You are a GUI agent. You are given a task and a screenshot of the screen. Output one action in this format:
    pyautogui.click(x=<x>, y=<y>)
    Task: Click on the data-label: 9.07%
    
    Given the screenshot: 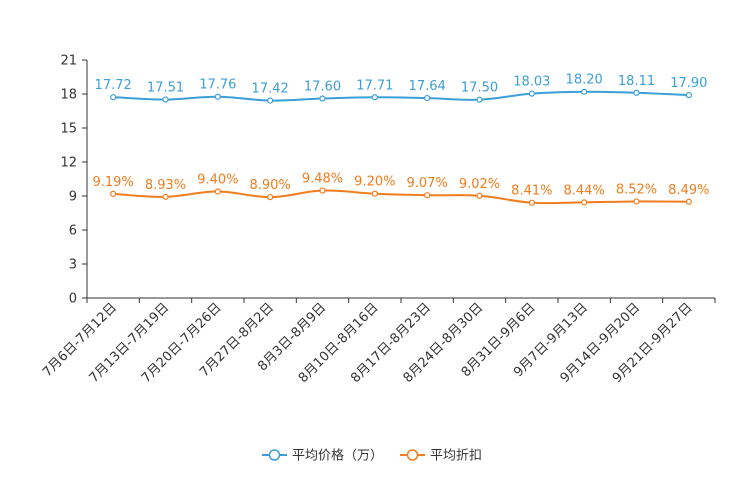 What is the action you would take?
    pyautogui.click(x=427, y=183)
    